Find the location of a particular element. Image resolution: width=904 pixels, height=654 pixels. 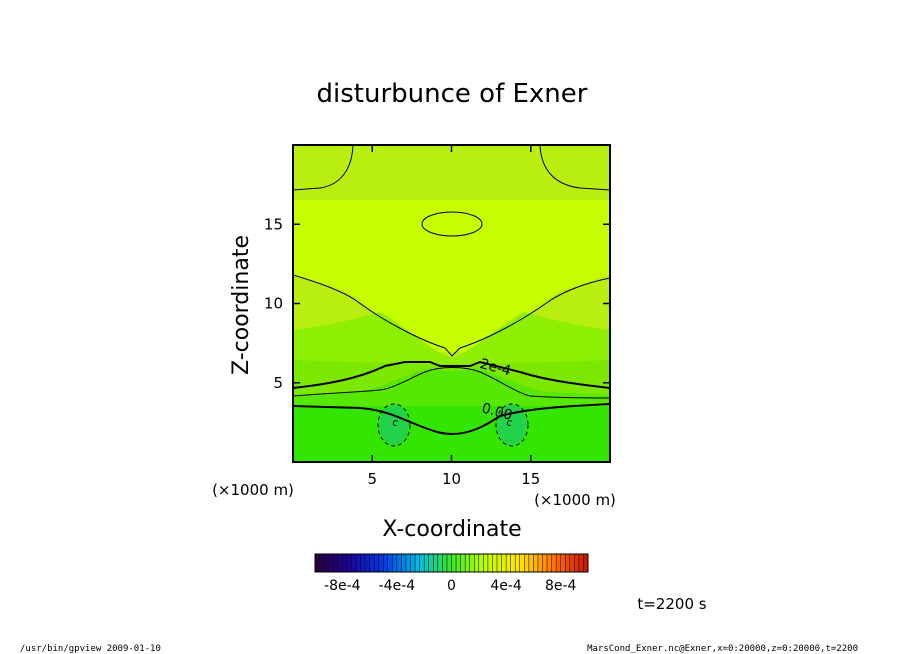

contour-dashed-right is located at coordinates (512, 425).